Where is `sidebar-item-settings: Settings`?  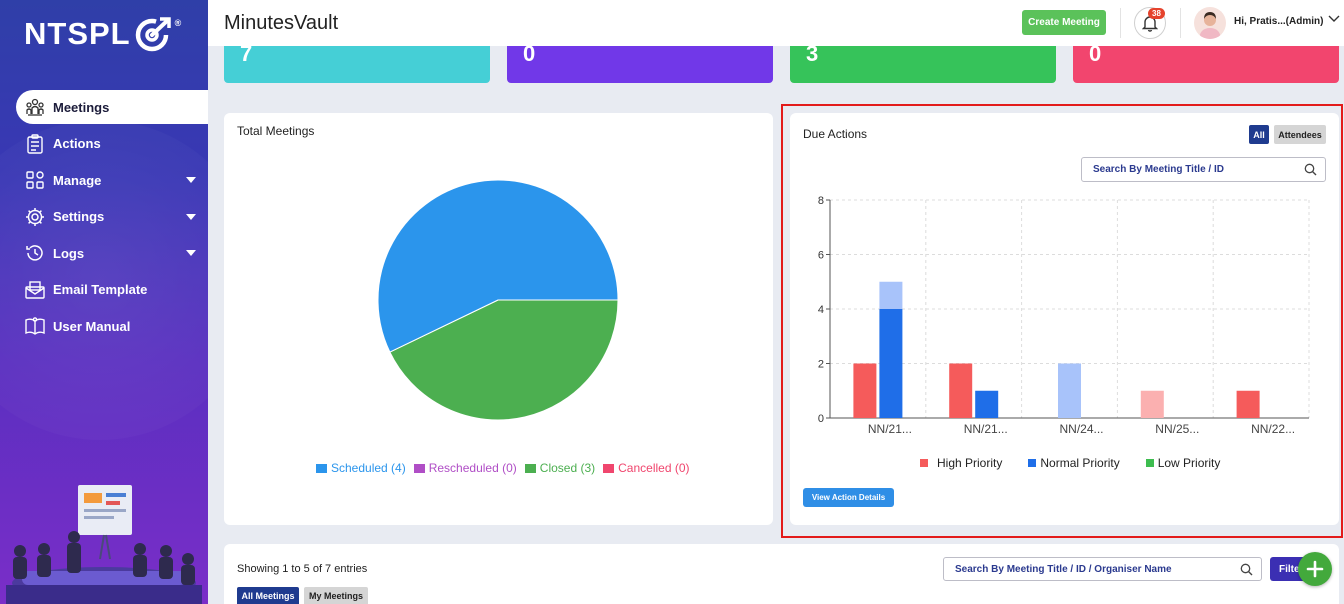
sidebar-item-settings: Settings is located at coordinates (112, 217).